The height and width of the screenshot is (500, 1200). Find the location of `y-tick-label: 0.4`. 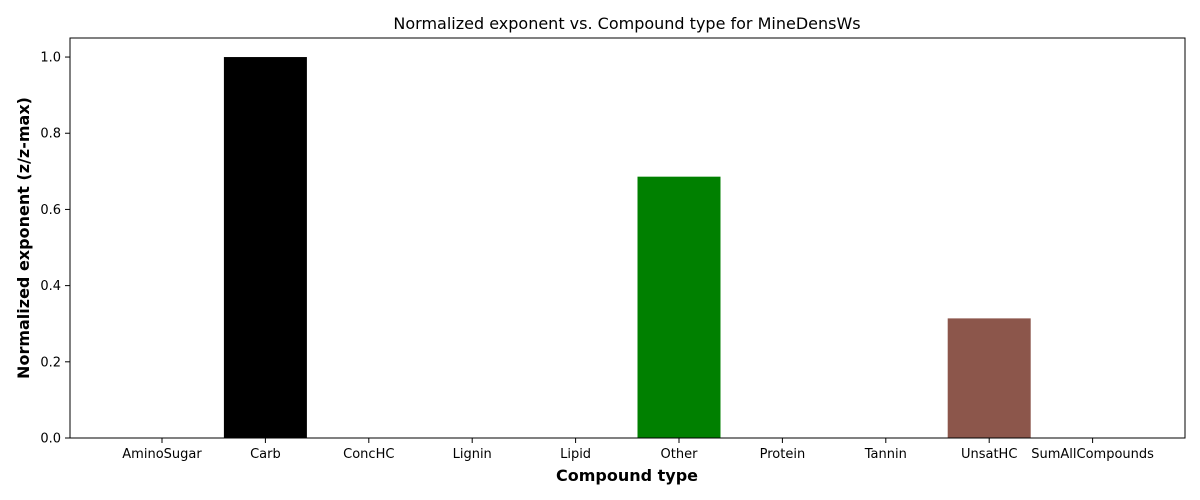

y-tick-label: 0.4 is located at coordinates (50, 286).